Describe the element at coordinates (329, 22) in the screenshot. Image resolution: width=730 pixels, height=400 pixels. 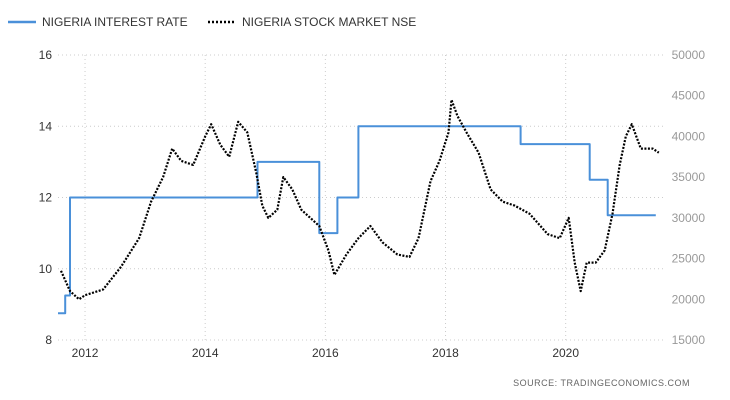
I see `legend-label-stock-market: NIGERIA STOCK MARKET NSE` at that location.